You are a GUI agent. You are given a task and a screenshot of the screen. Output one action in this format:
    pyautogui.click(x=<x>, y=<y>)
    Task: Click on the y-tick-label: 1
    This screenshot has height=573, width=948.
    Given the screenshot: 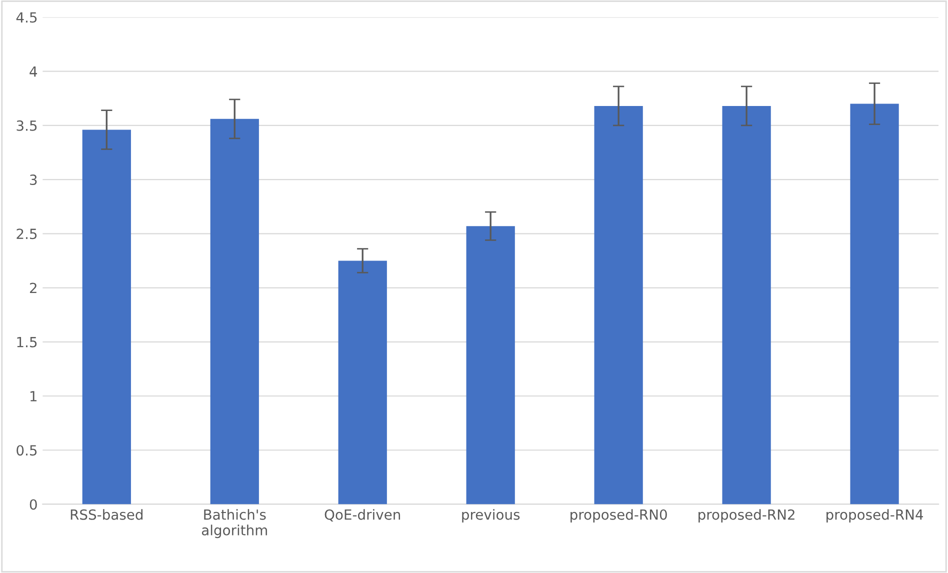 What is the action you would take?
    pyautogui.click(x=33, y=396)
    